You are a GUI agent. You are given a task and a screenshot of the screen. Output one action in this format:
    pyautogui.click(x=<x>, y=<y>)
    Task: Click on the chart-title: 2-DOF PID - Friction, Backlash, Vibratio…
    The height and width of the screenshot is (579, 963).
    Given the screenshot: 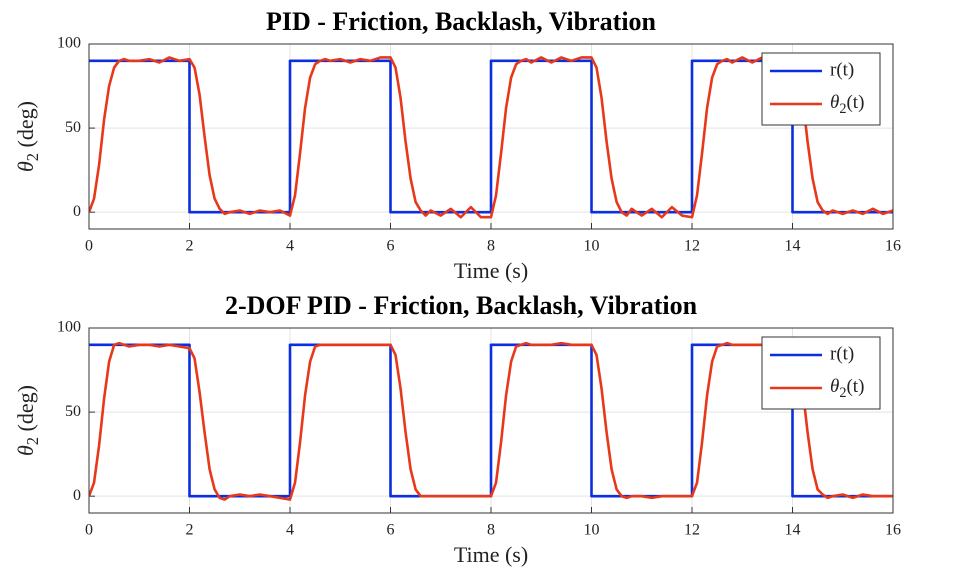 What is the action you would take?
    pyautogui.click(x=461, y=305)
    